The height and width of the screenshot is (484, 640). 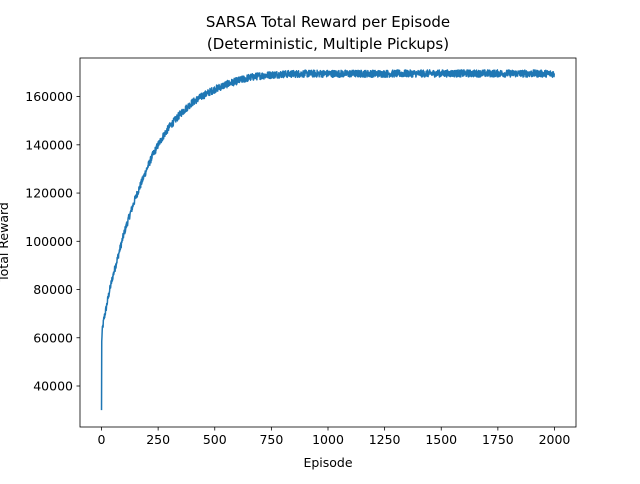 What do you see at coordinates (328, 22) in the screenshot?
I see `chart-title: SARSA Total Reward per Episode` at bounding box center [328, 22].